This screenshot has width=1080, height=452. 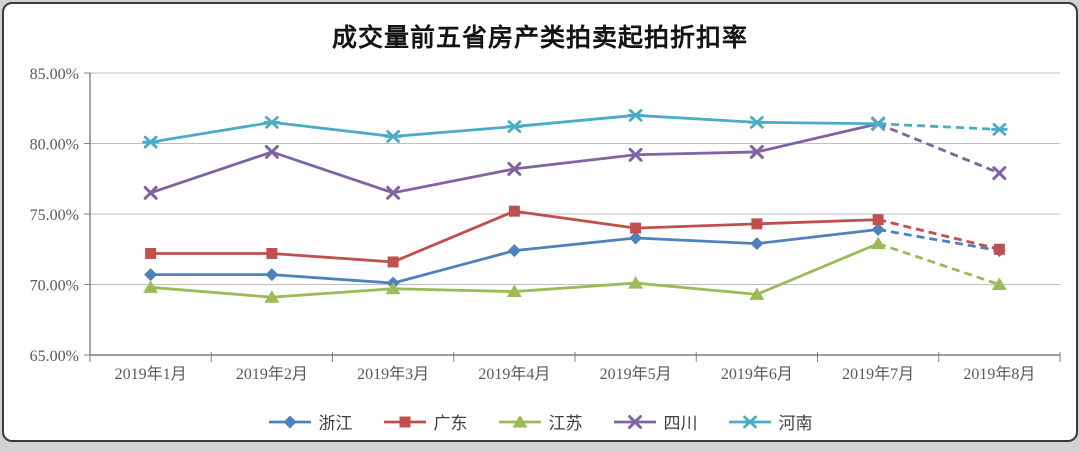 I want to click on marker-star-henan-legend, so click(x=749, y=421).